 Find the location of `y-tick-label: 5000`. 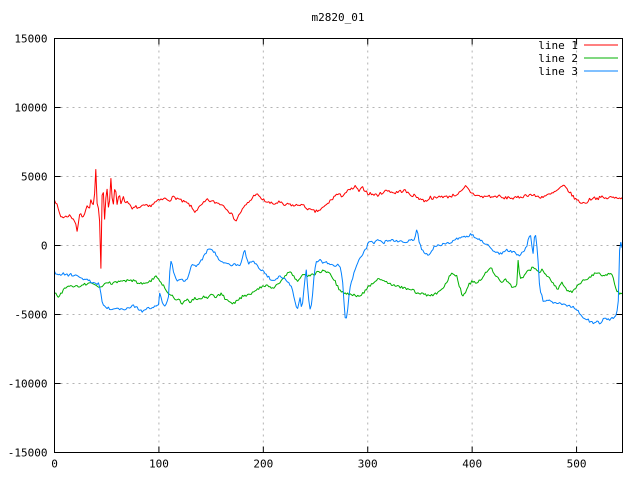

y-tick-label: 5000 is located at coordinates (34, 177).